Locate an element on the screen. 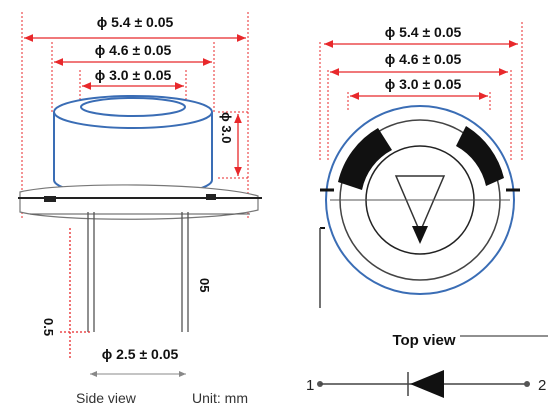 The height and width of the screenshot is (407, 553). top-dim-mid-label: ϕ 4.6 ± 0.05 is located at coordinates (423, 59).